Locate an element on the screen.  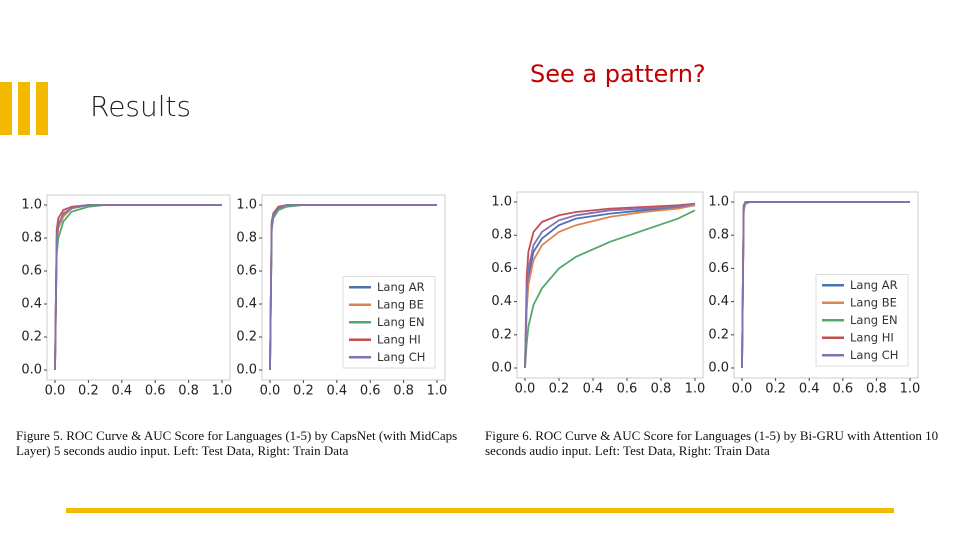
bottom-rule is located at coordinates (480, 510).